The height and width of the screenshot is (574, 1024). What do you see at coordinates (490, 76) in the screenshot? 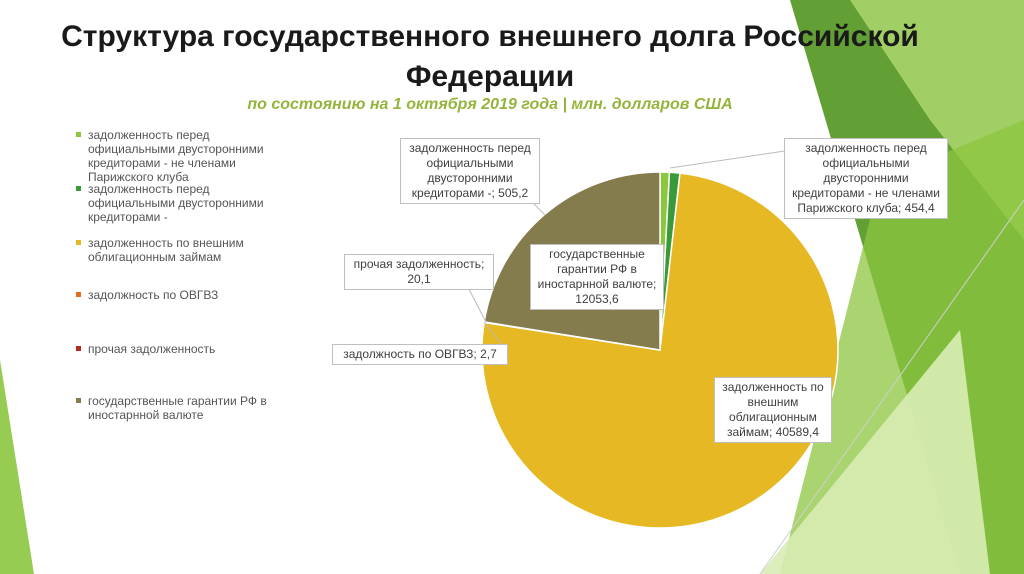
I see `page-title-line2: Федерации` at bounding box center [490, 76].